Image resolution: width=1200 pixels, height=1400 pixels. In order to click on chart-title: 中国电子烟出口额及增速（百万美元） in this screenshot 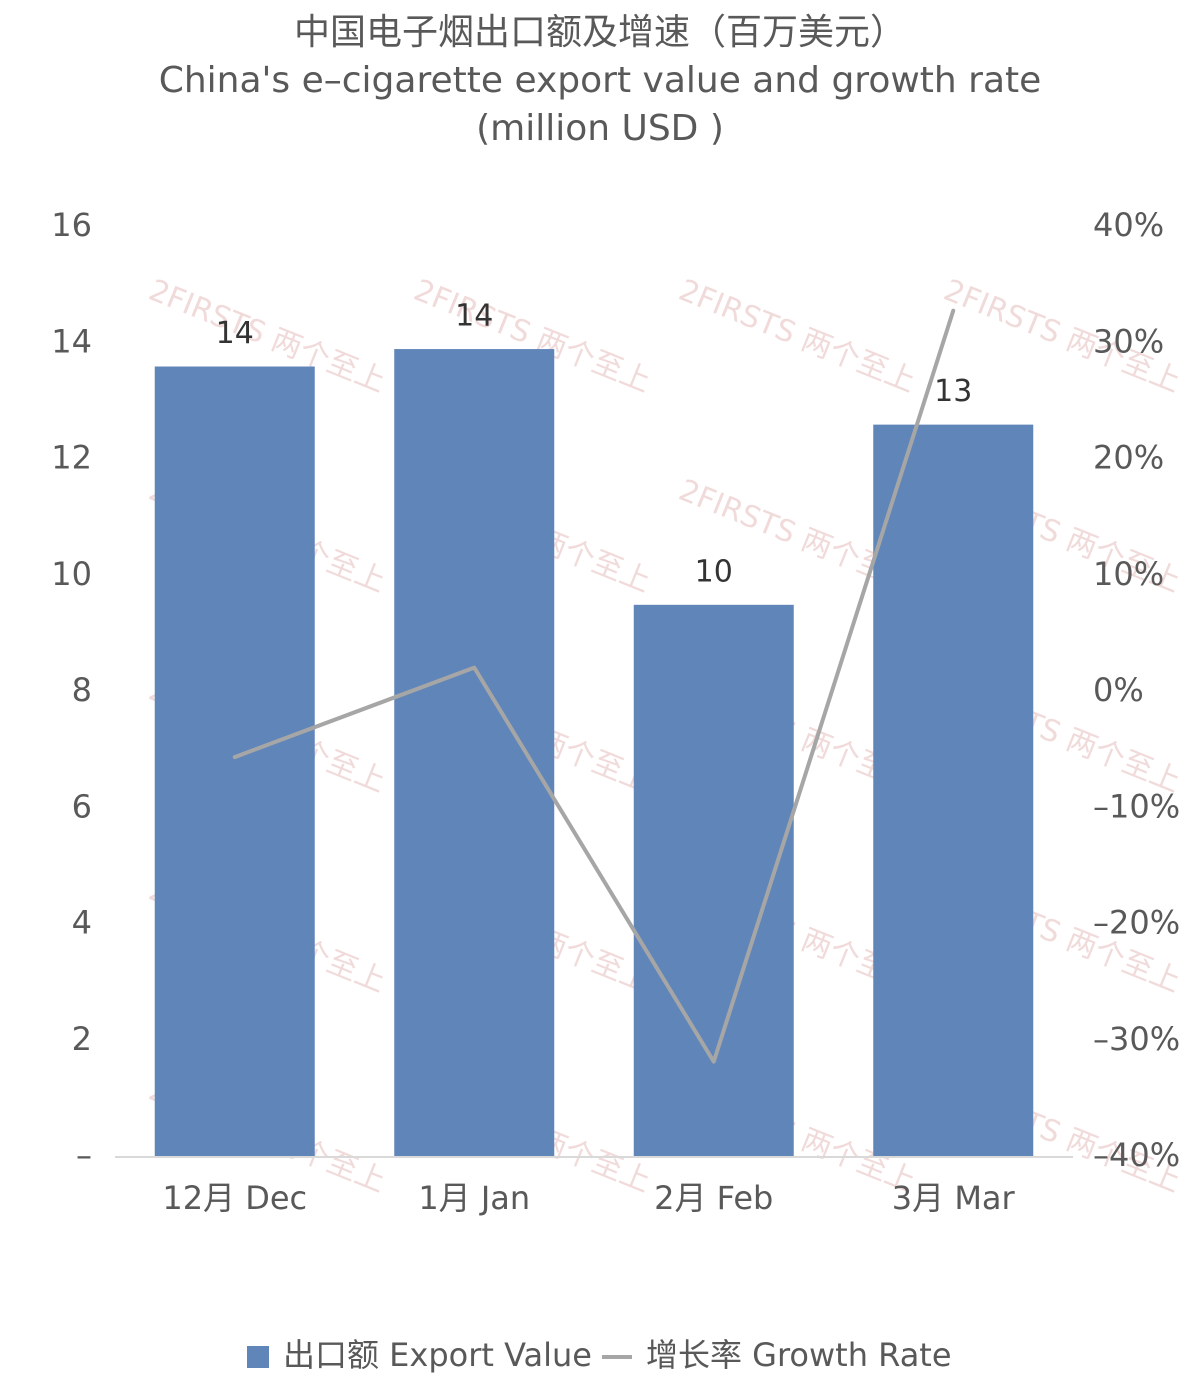, I will do `click(600, 32)`.